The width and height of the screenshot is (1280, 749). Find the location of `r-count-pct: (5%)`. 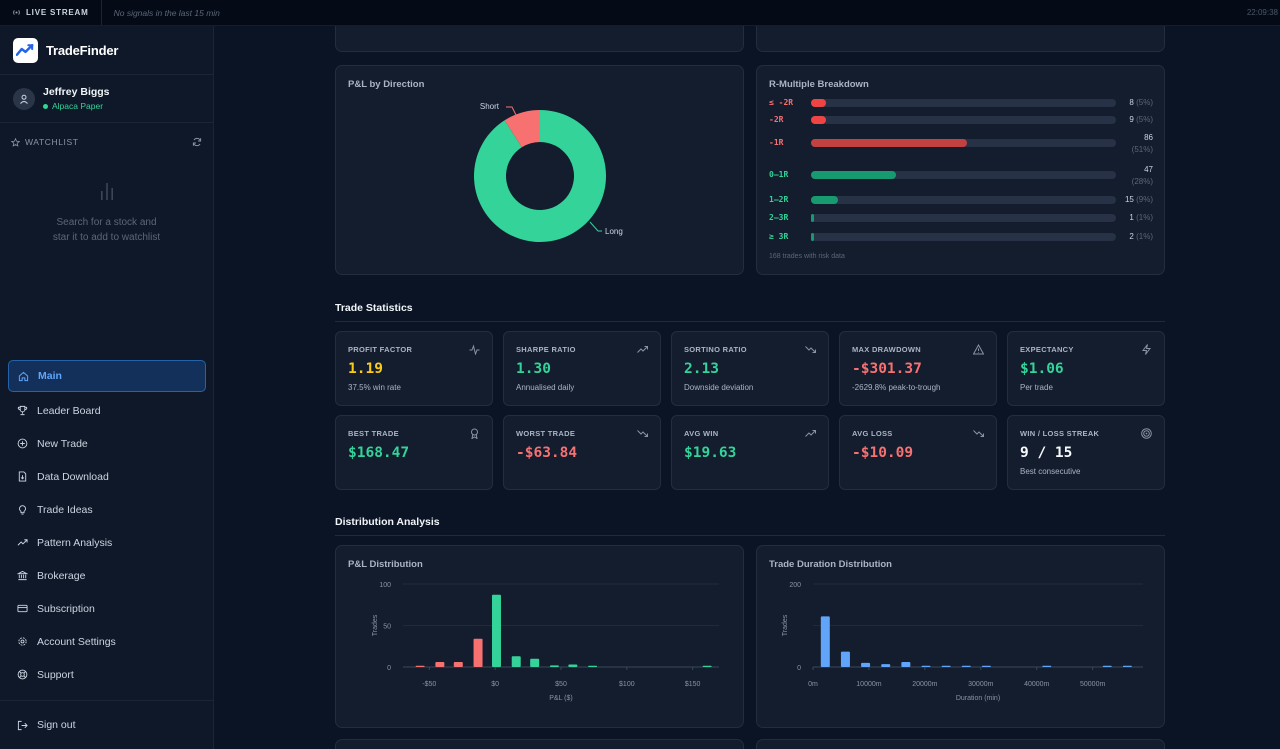

r-count-pct: (5%) is located at coordinates (1144, 102).